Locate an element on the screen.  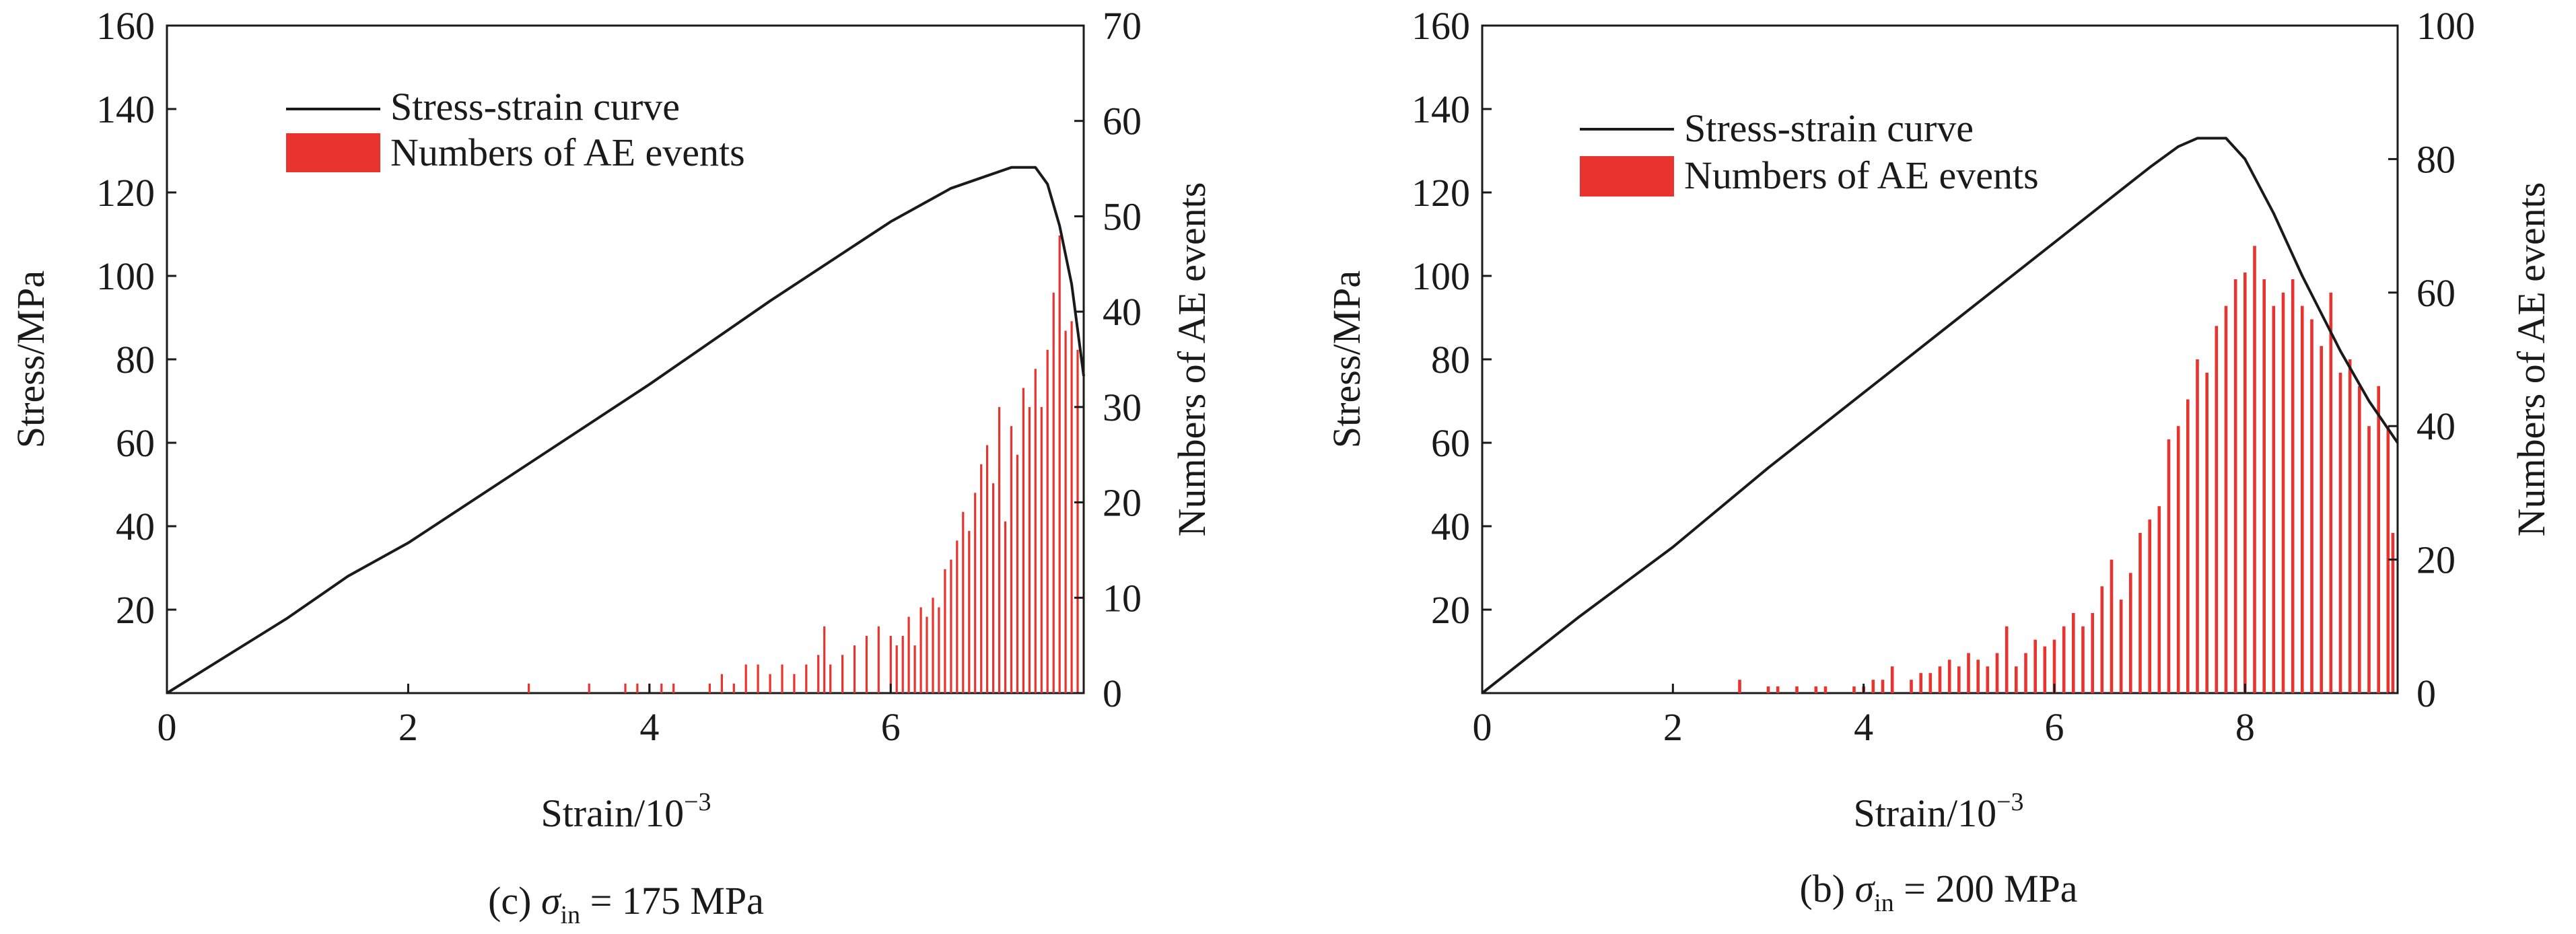
y-tick-label: 100 is located at coordinates (125, 276).